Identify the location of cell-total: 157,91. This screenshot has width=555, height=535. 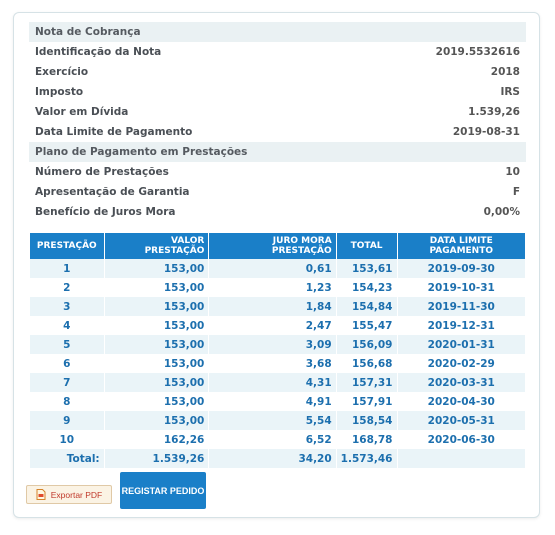
(366, 401).